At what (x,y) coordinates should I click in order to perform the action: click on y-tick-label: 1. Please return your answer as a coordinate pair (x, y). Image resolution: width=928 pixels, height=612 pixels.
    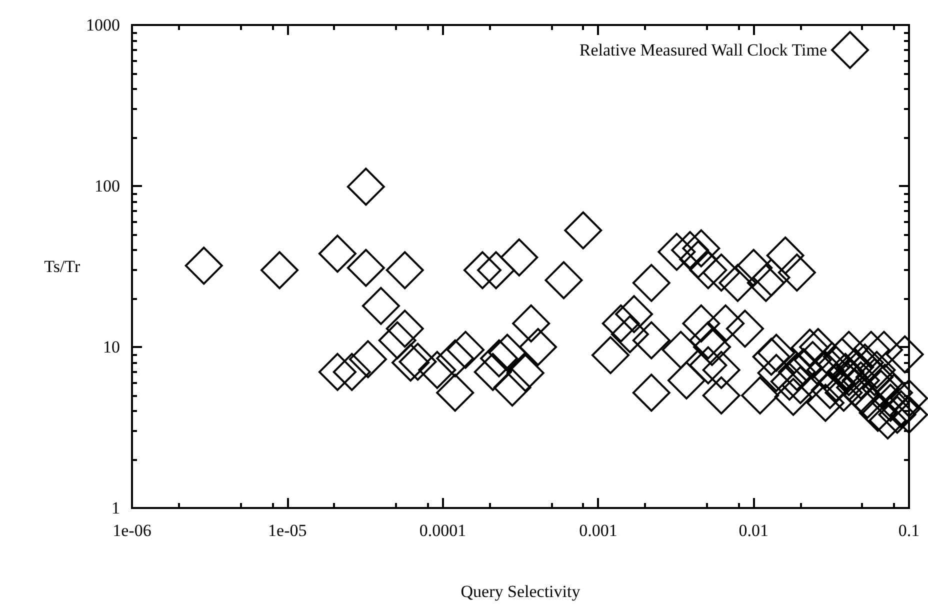
    Looking at the image, I should click on (116, 508).